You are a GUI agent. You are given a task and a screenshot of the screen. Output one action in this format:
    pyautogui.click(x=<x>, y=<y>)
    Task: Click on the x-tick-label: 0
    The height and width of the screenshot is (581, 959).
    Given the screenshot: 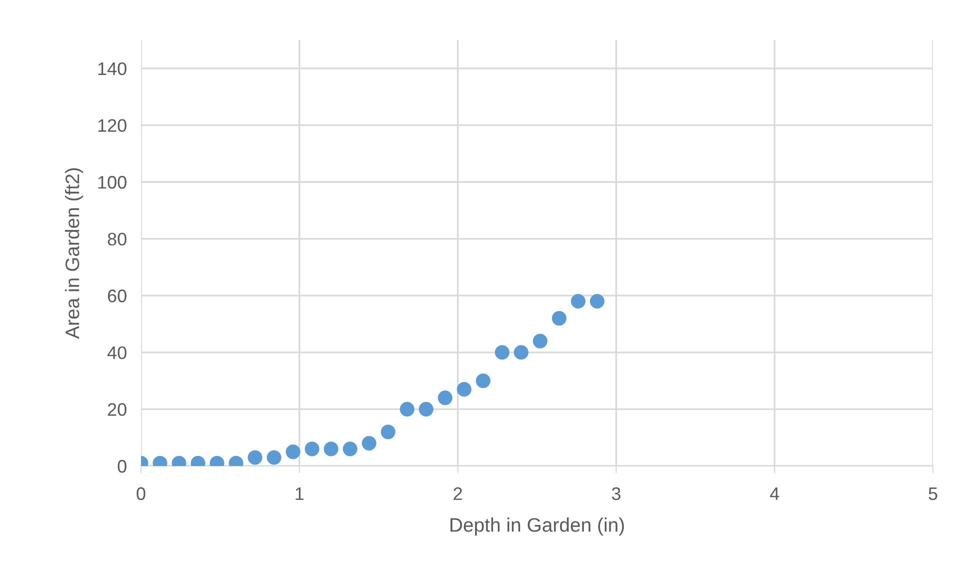 What is the action you would take?
    pyautogui.click(x=141, y=493)
    